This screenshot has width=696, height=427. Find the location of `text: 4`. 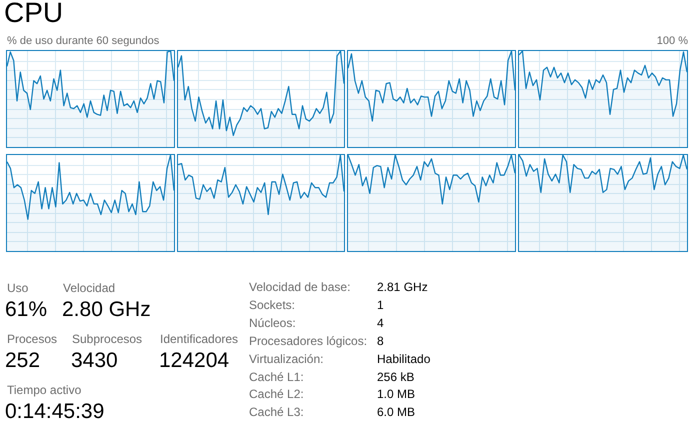

text: 4 is located at coordinates (380, 323).